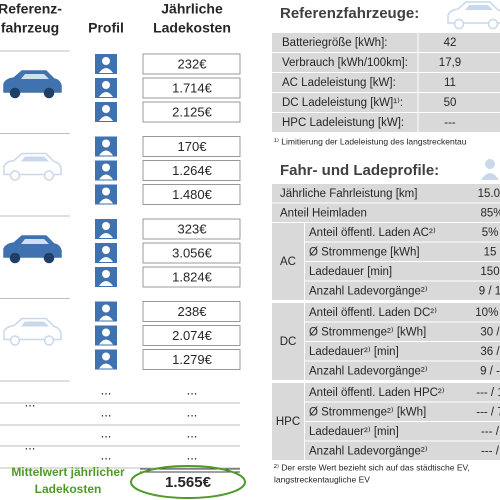 The image size is (500, 500). I want to click on row-label: AC Ladeleistung [kW]:, so click(339, 83).